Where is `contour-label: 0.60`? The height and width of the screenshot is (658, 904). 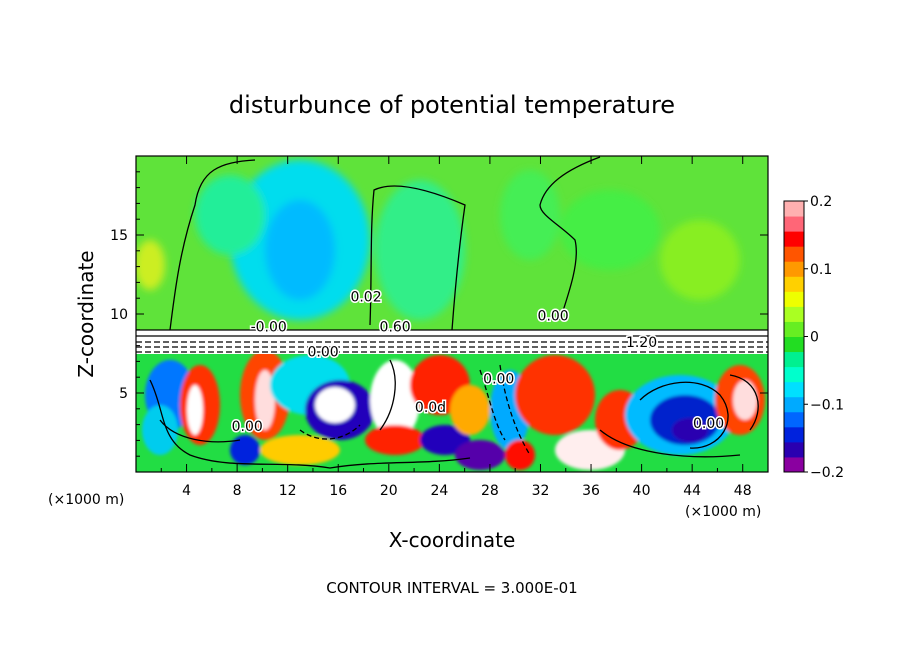
contour-label: 0.60 is located at coordinates (395, 327).